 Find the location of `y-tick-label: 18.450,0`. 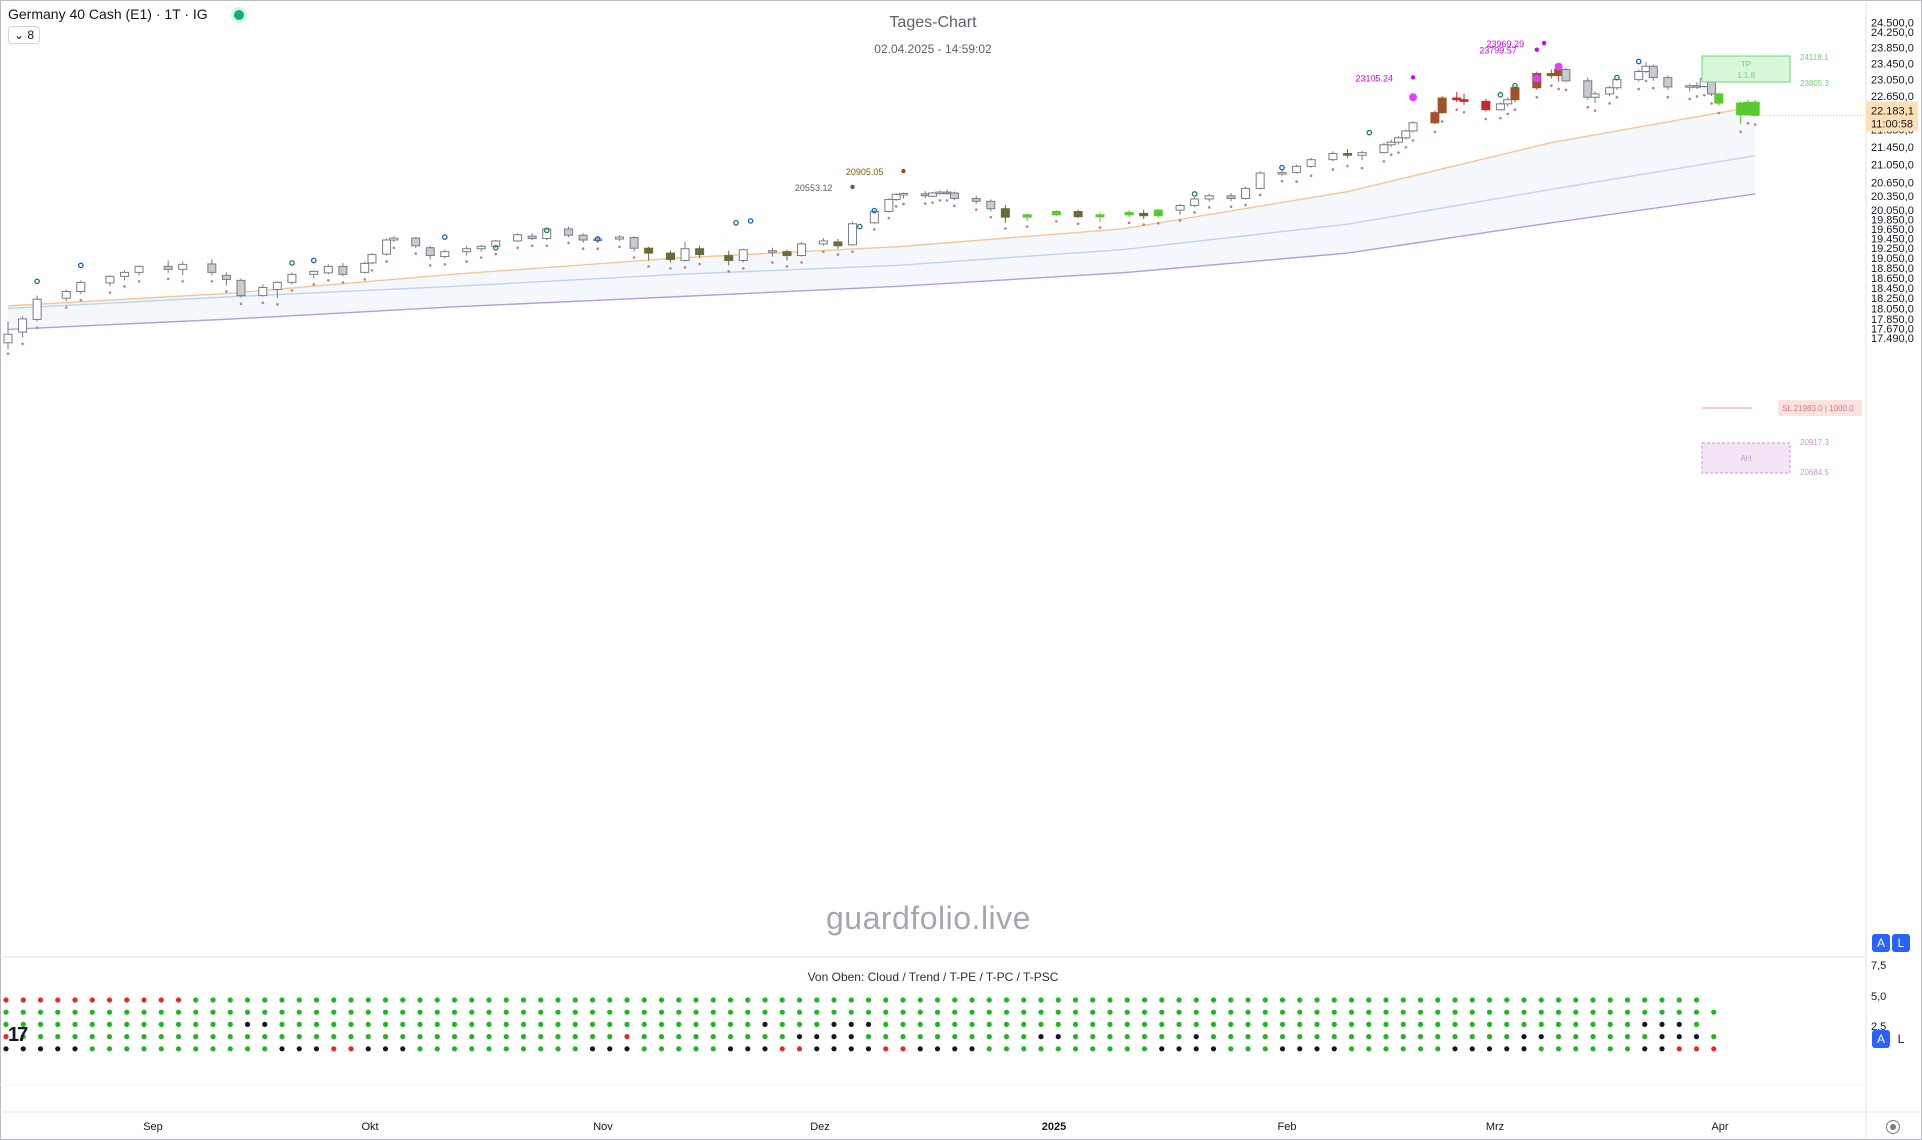

y-tick-label: 18.450,0 is located at coordinates (1892, 289).